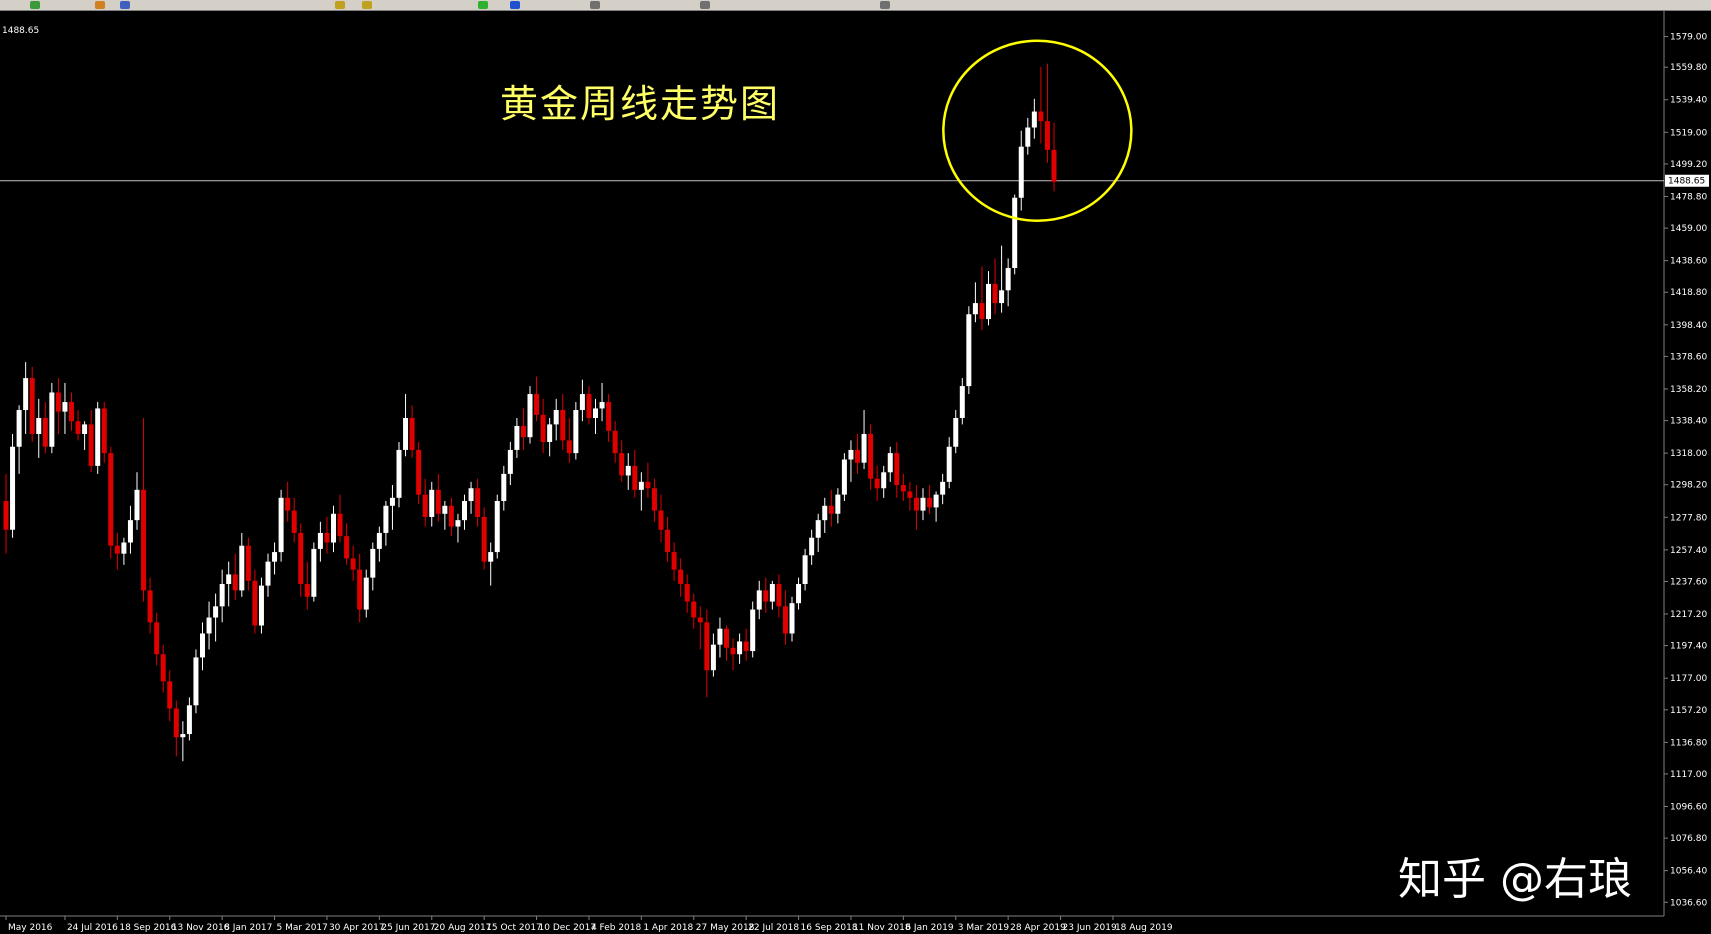 Image resolution: width=1711 pixels, height=934 pixels. I want to click on current-price-box, so click(1687, 180).